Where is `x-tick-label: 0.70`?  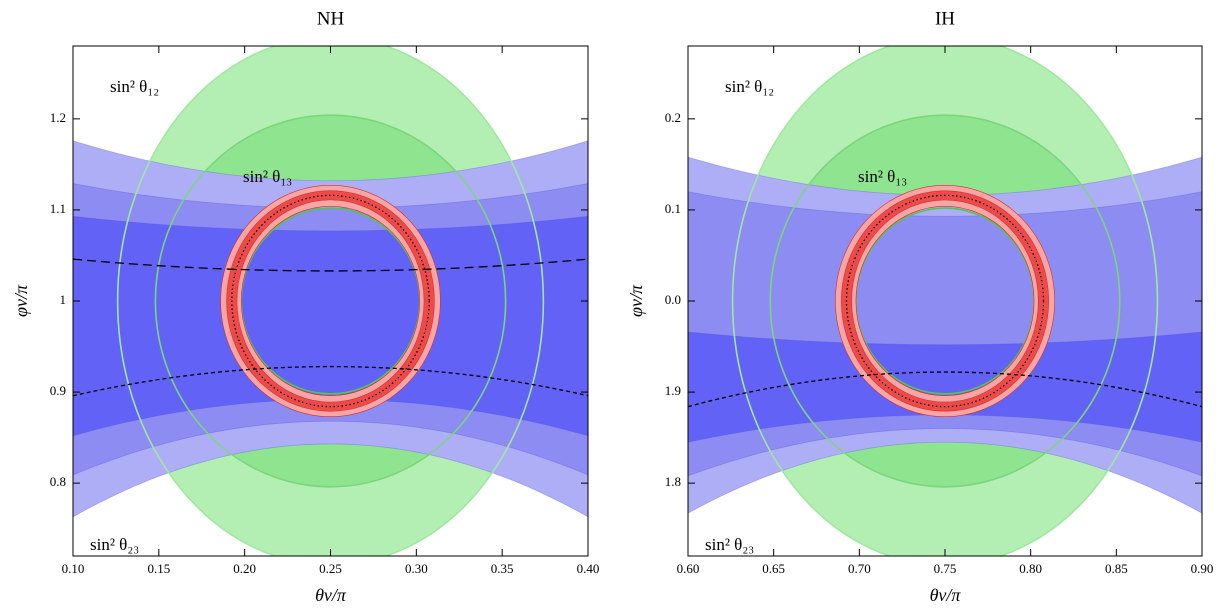 x-tick-label: 0.70 is located at coordinates (859, 568).